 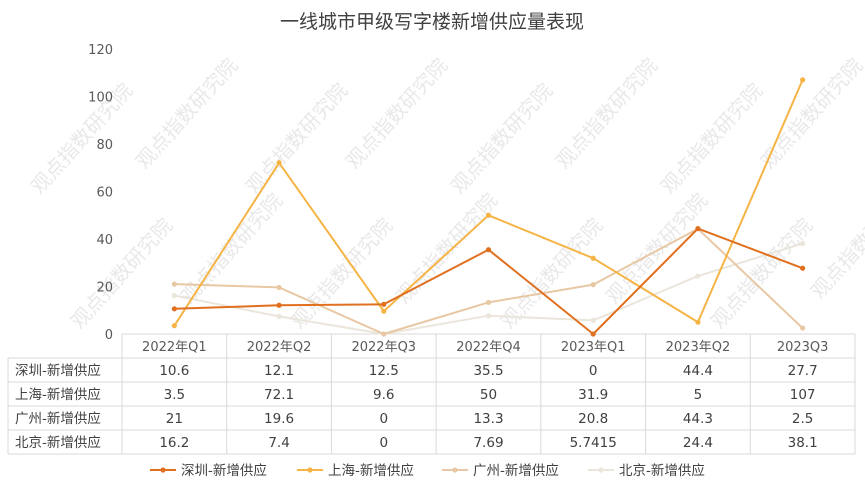 I want to click on table-cell-value: 44.3, so click(x=698, y=419).